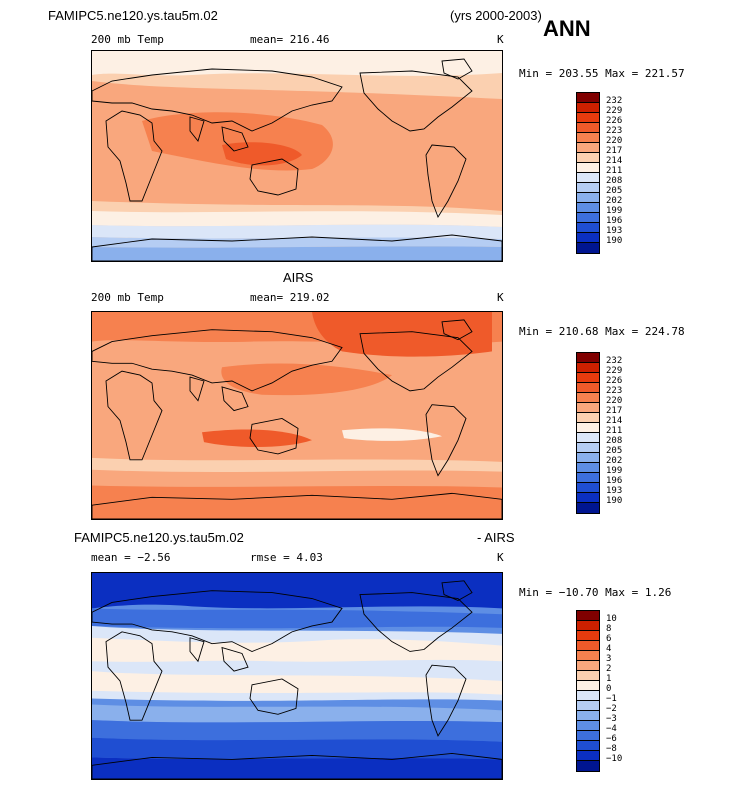 This screenshot has height=789, width=733. Describe the element at coordinates (290, 297) in the screenshot. I see `panel2-mean: mean= 219.02` at that location.